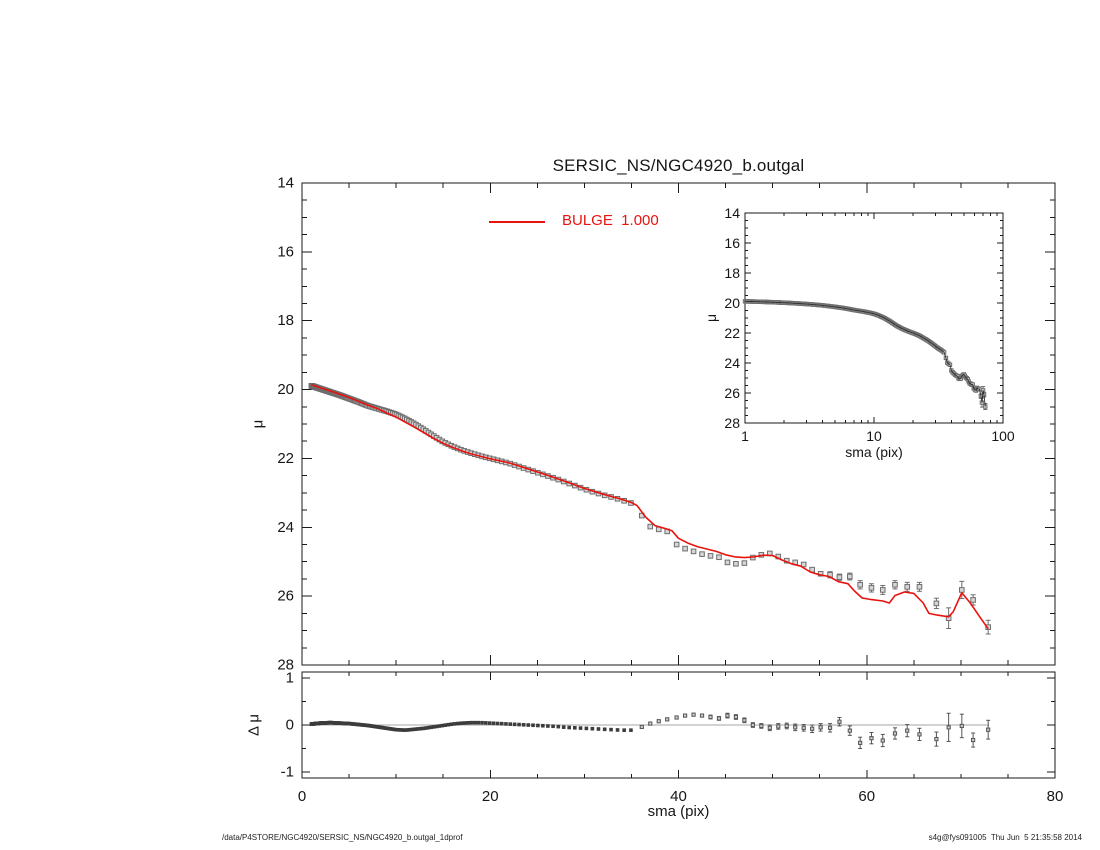 The width and height of the screenshot is (1100, 850). Describe the element at coordinates (678, 796) in the screenshot. I see `svg-text: 40` at that location.